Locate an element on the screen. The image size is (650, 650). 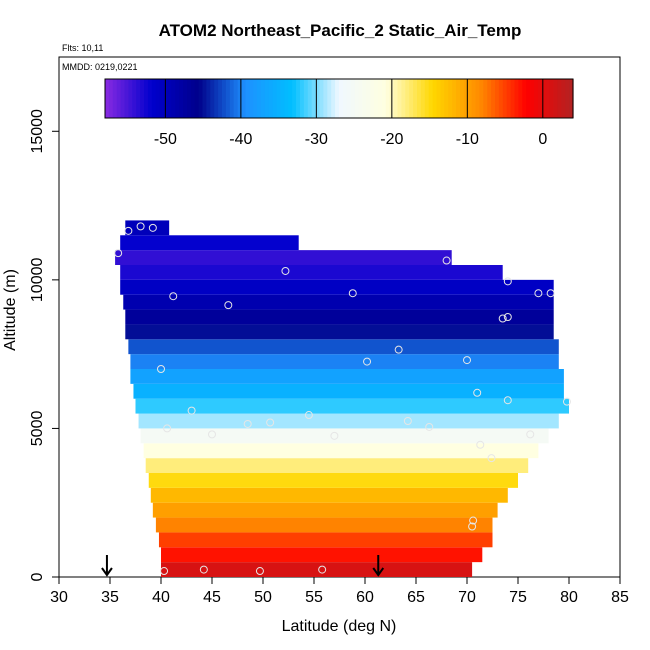
flight-arrows is located at coordinates (243, 566).